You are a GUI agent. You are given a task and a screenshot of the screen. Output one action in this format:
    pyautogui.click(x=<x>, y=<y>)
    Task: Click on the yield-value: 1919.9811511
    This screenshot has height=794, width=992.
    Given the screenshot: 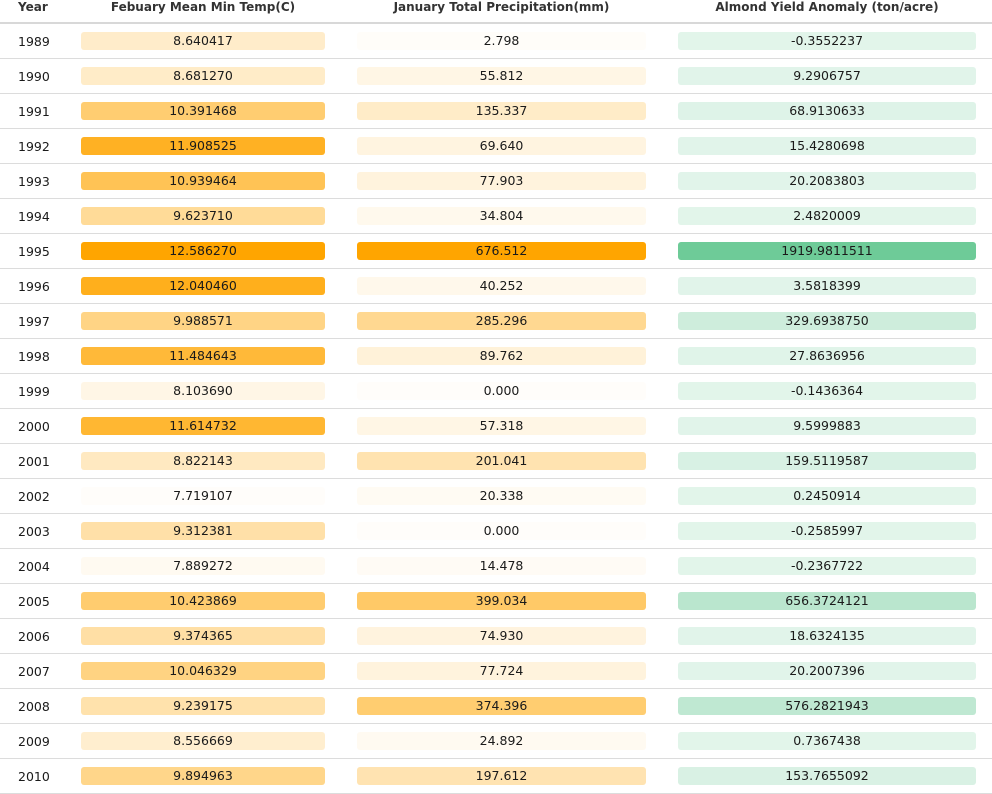 What is the action you would take?
    pyautogui.click(x=827, y=251)
    